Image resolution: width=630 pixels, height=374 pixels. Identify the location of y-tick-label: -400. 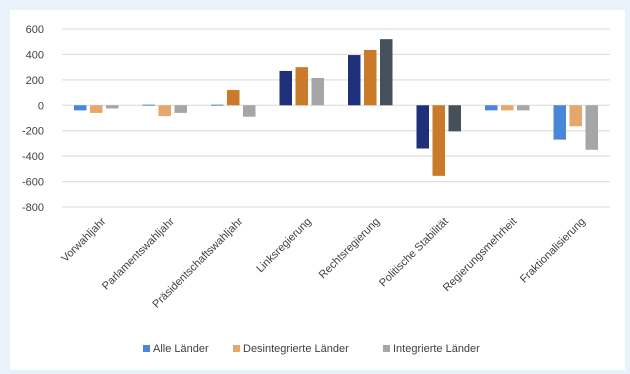
(33, 157).